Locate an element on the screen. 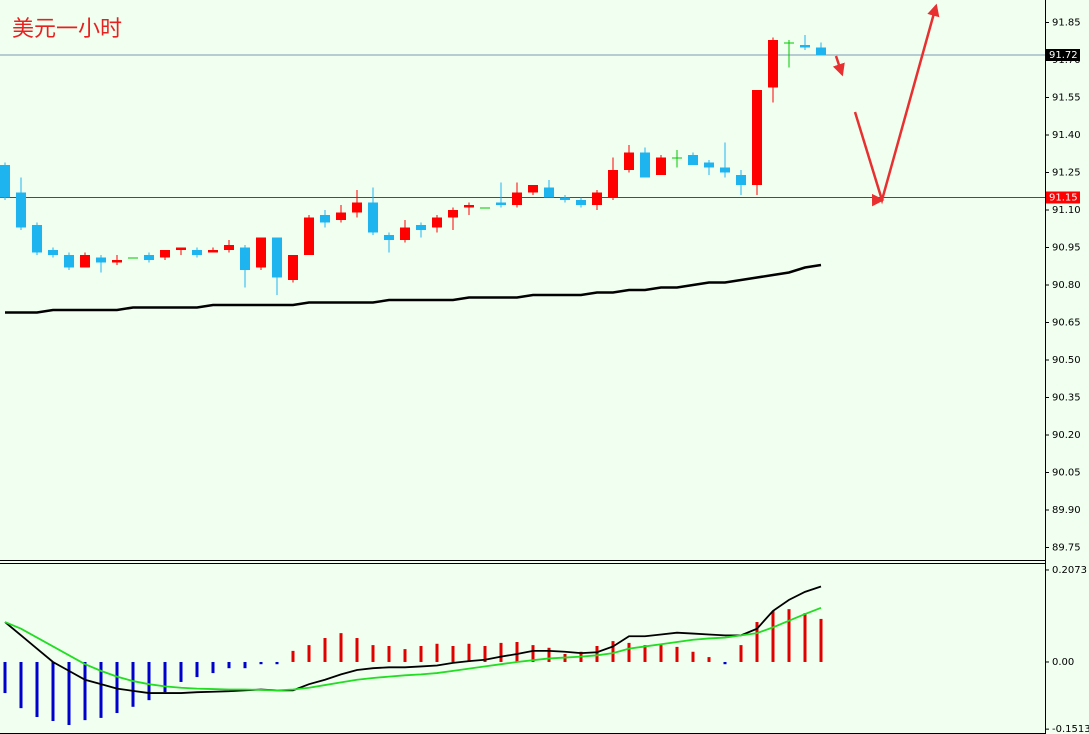 Image resolution: width=1089 pixels, height=734 pixels. price-label: 91.15 is located at coordinates (1063, 198).